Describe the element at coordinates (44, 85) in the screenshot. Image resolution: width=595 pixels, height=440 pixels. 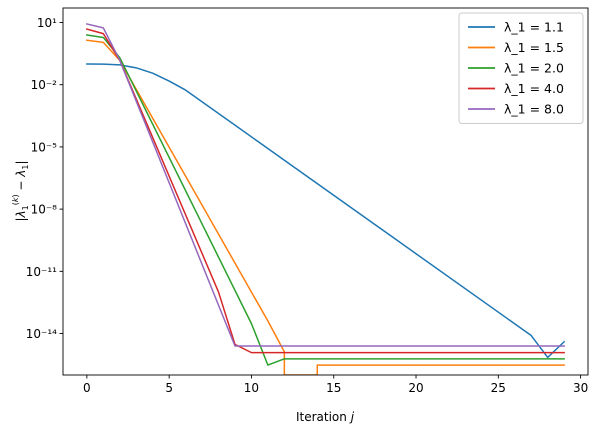
I see `y-tick-label: 10⁻²` at that location.